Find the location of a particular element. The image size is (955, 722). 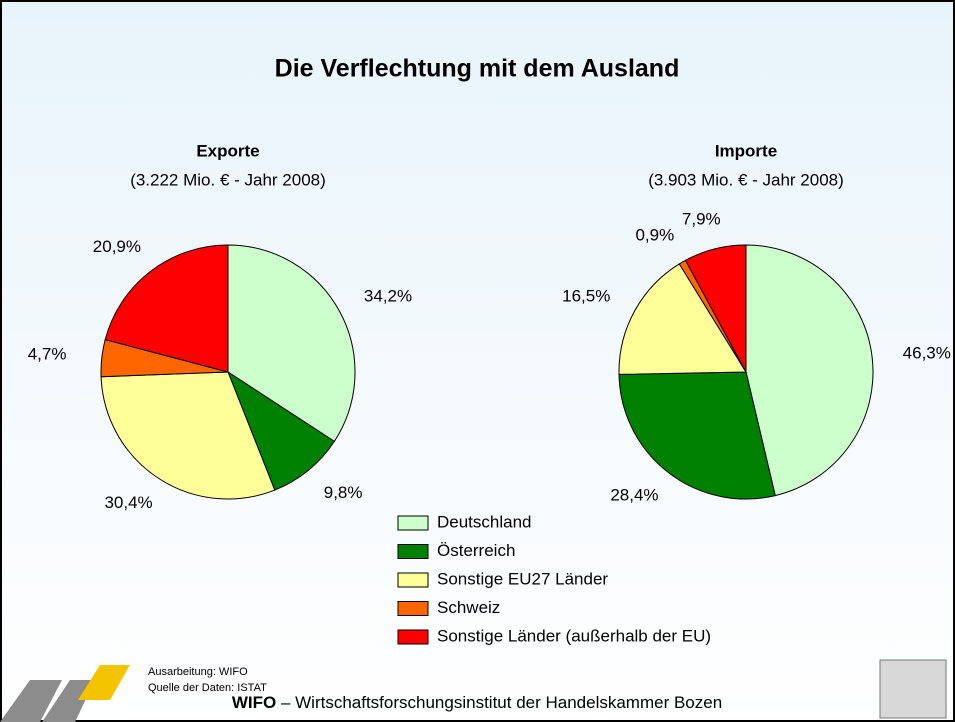

data-label: 46,3% is located at coordinates (927, 352).